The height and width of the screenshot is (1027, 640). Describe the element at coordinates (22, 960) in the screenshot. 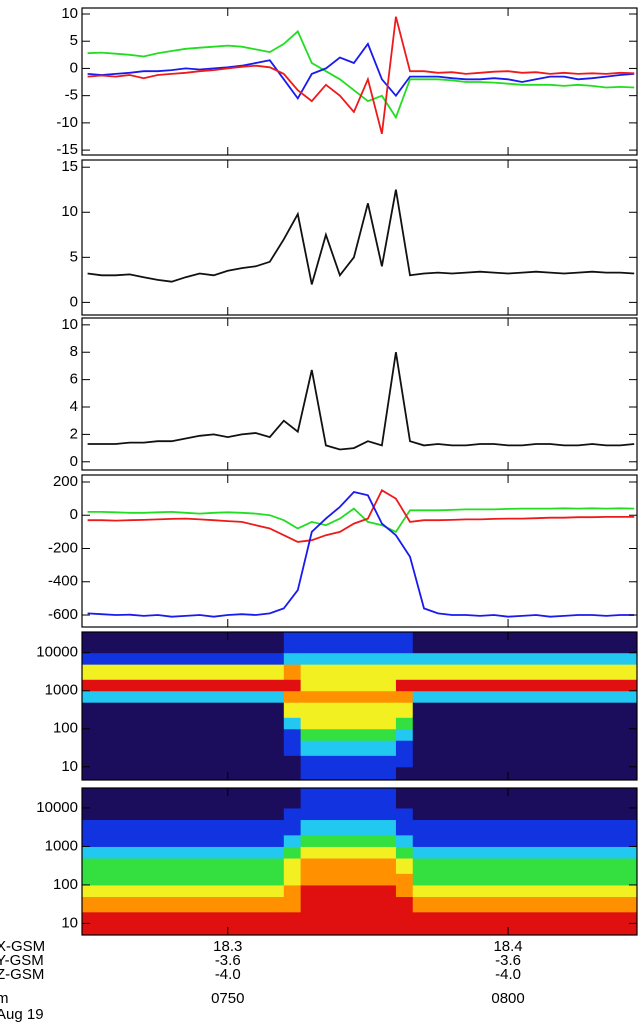

I see `ephemeris-label: Y-GSM` at that location.